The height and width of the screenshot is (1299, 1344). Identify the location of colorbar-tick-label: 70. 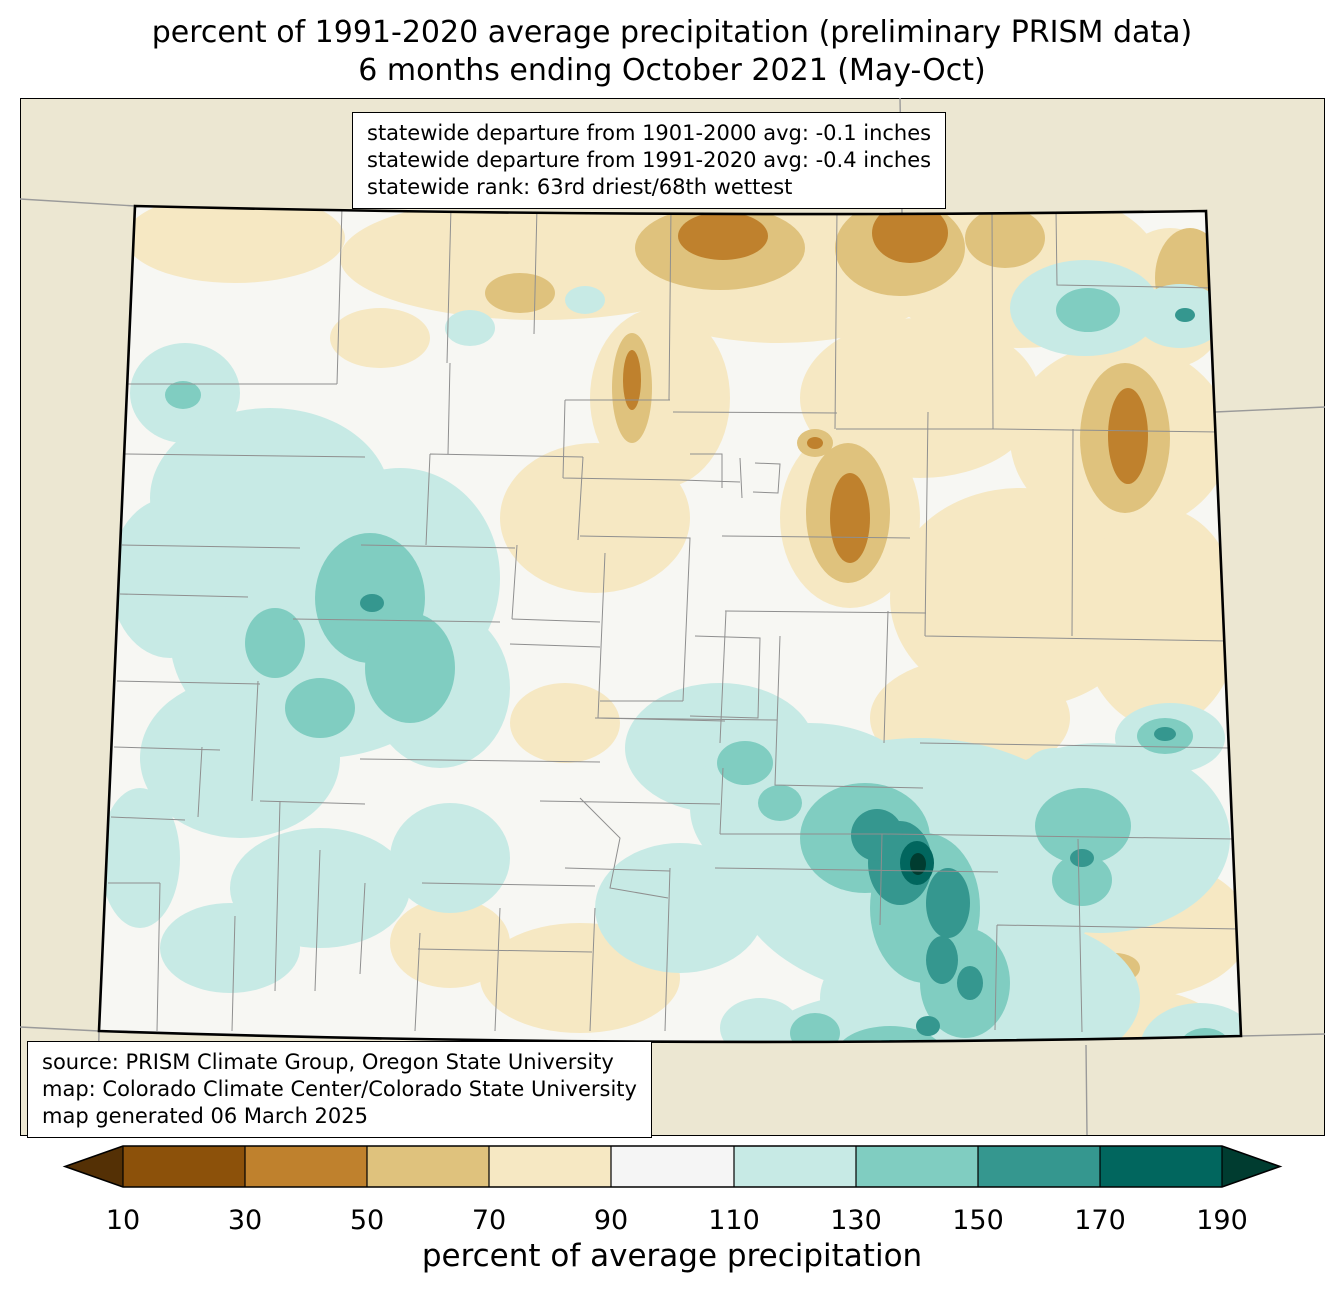
(489, 1220).